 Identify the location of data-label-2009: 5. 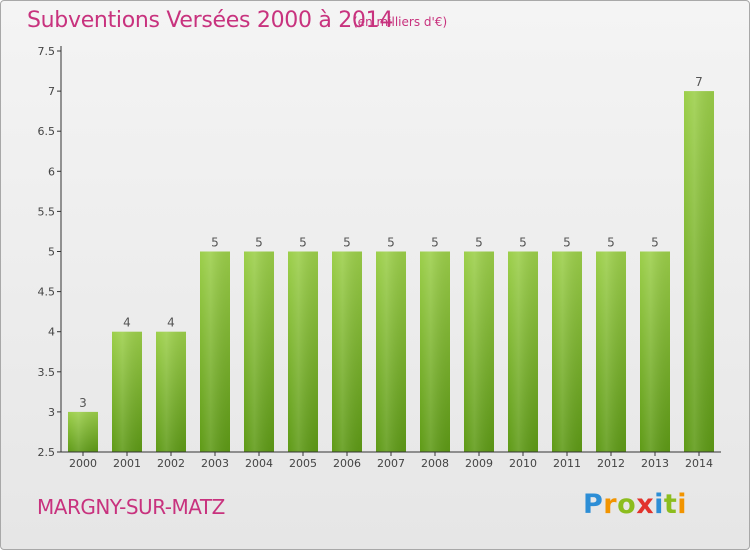
(479, 243).